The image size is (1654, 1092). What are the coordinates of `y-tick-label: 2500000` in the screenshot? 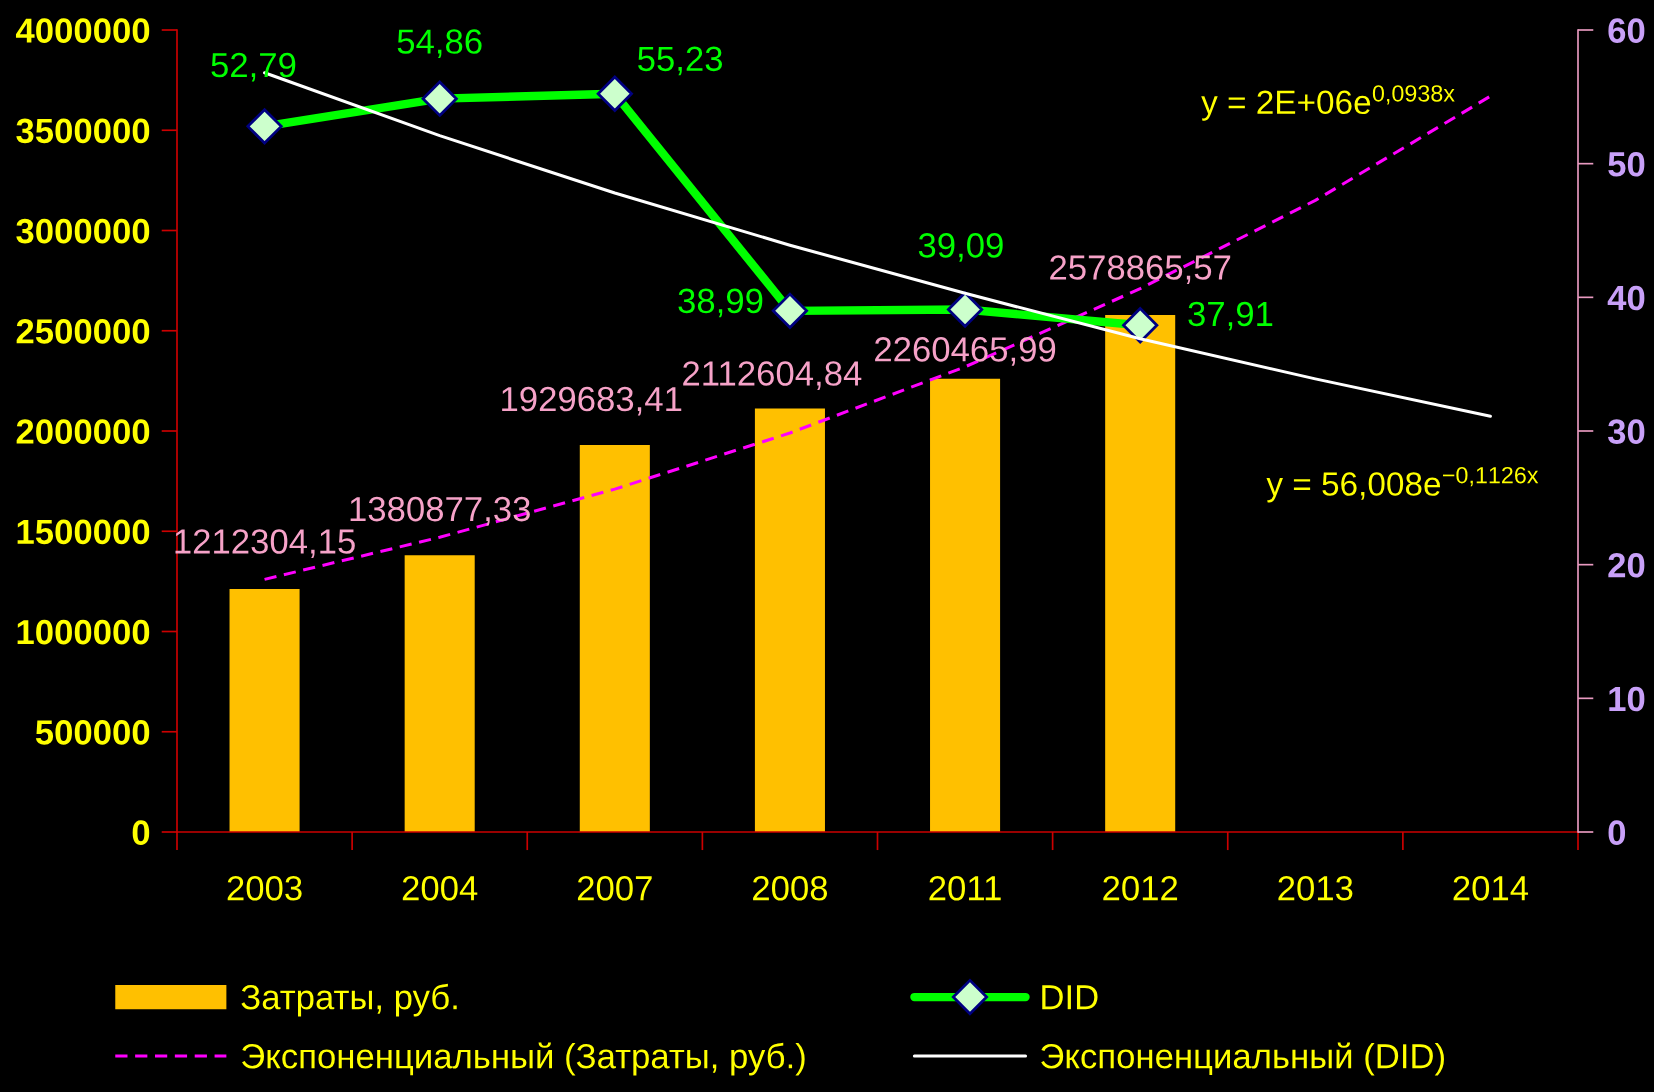 It's located at (83, 331).